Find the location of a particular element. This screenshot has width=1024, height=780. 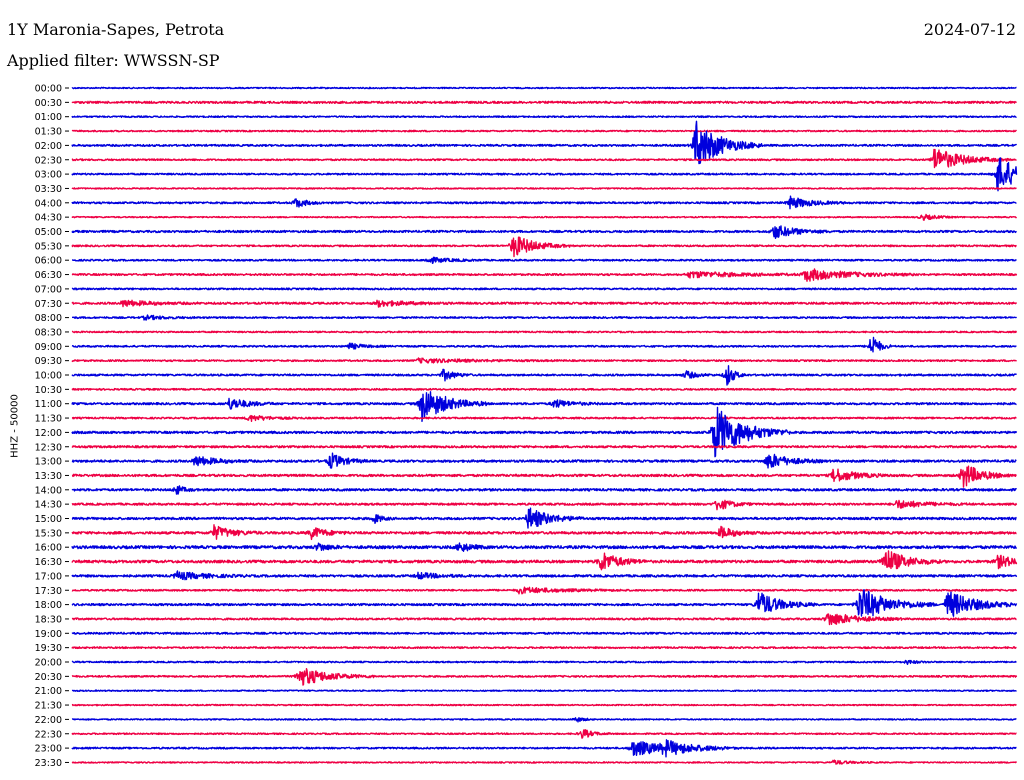

row-label: 01:00 is located at coordinates (48, 117).